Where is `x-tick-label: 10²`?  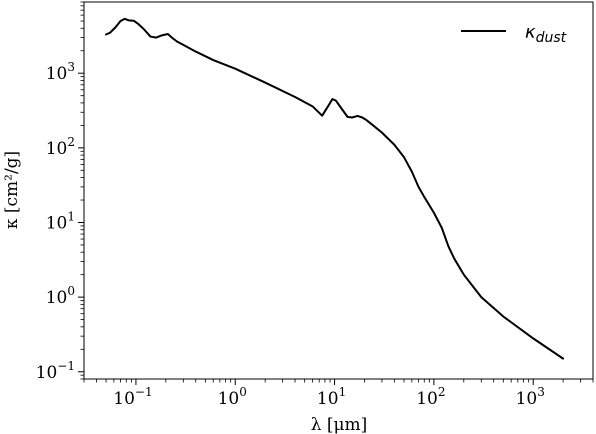 x-tick-label: 10² is located at coordinates (430, 397).